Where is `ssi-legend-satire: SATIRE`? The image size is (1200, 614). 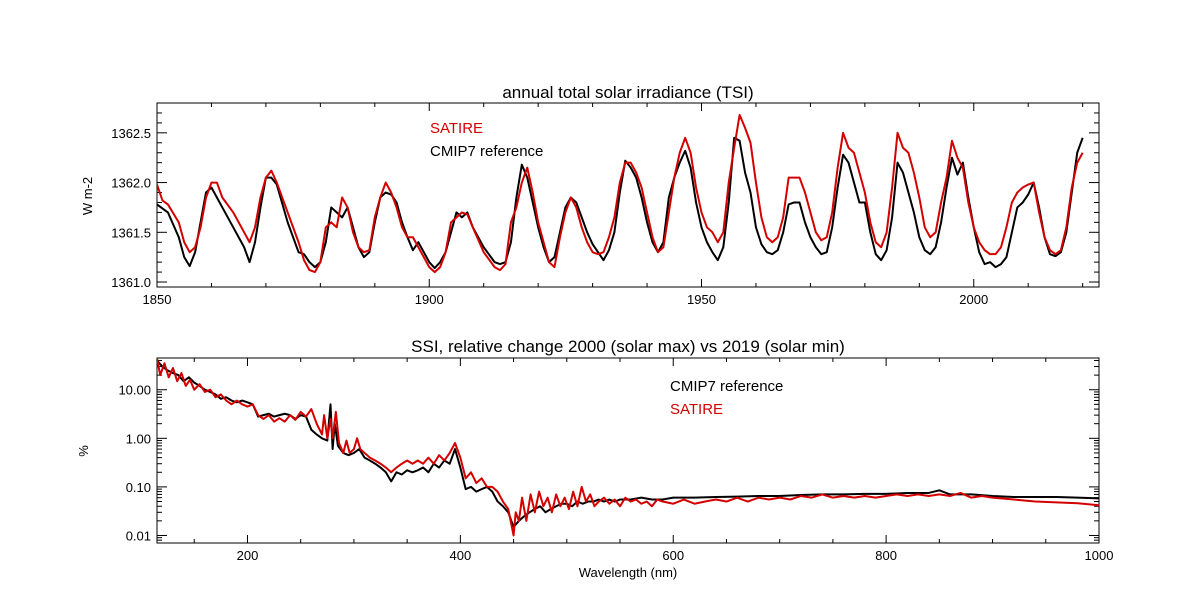 ssi-legend-satire: SATIRE is located at coordinates (696, 409).